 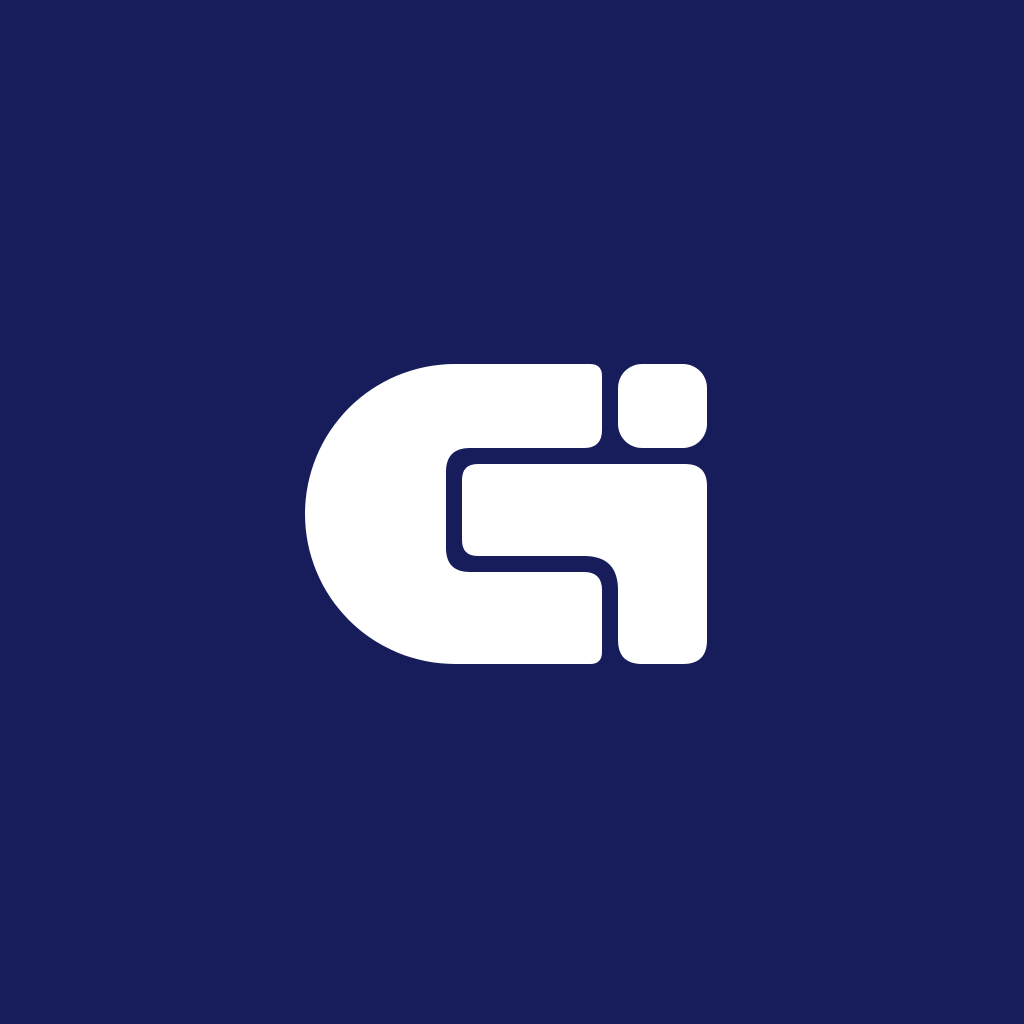 I want to click on g-letterform, so click(x=453, y=514).